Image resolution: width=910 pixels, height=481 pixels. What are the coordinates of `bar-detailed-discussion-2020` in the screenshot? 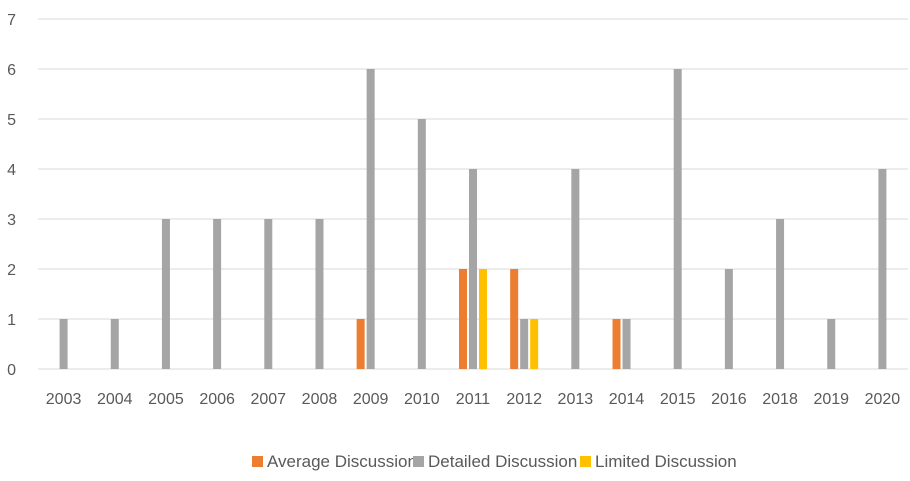 It's located at (882, 269).